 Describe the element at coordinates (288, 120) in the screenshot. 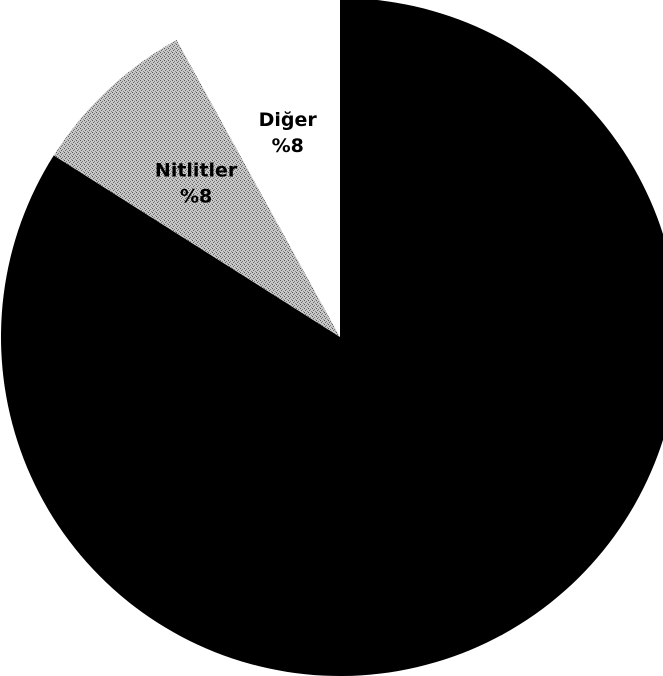

I see `pie-slice-label-1: Diğer` at that location.